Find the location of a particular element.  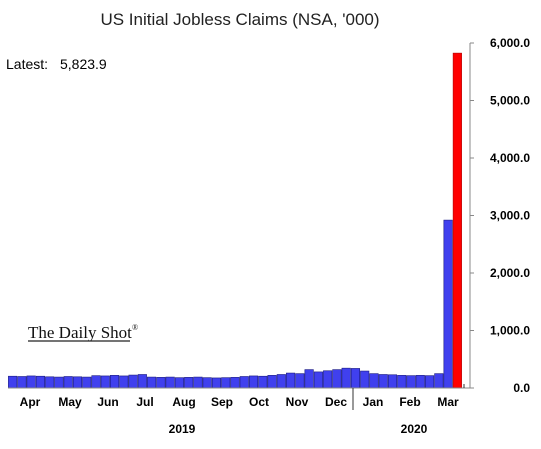

y-tick-label: 0.0 is located at coordinates (521, 388).